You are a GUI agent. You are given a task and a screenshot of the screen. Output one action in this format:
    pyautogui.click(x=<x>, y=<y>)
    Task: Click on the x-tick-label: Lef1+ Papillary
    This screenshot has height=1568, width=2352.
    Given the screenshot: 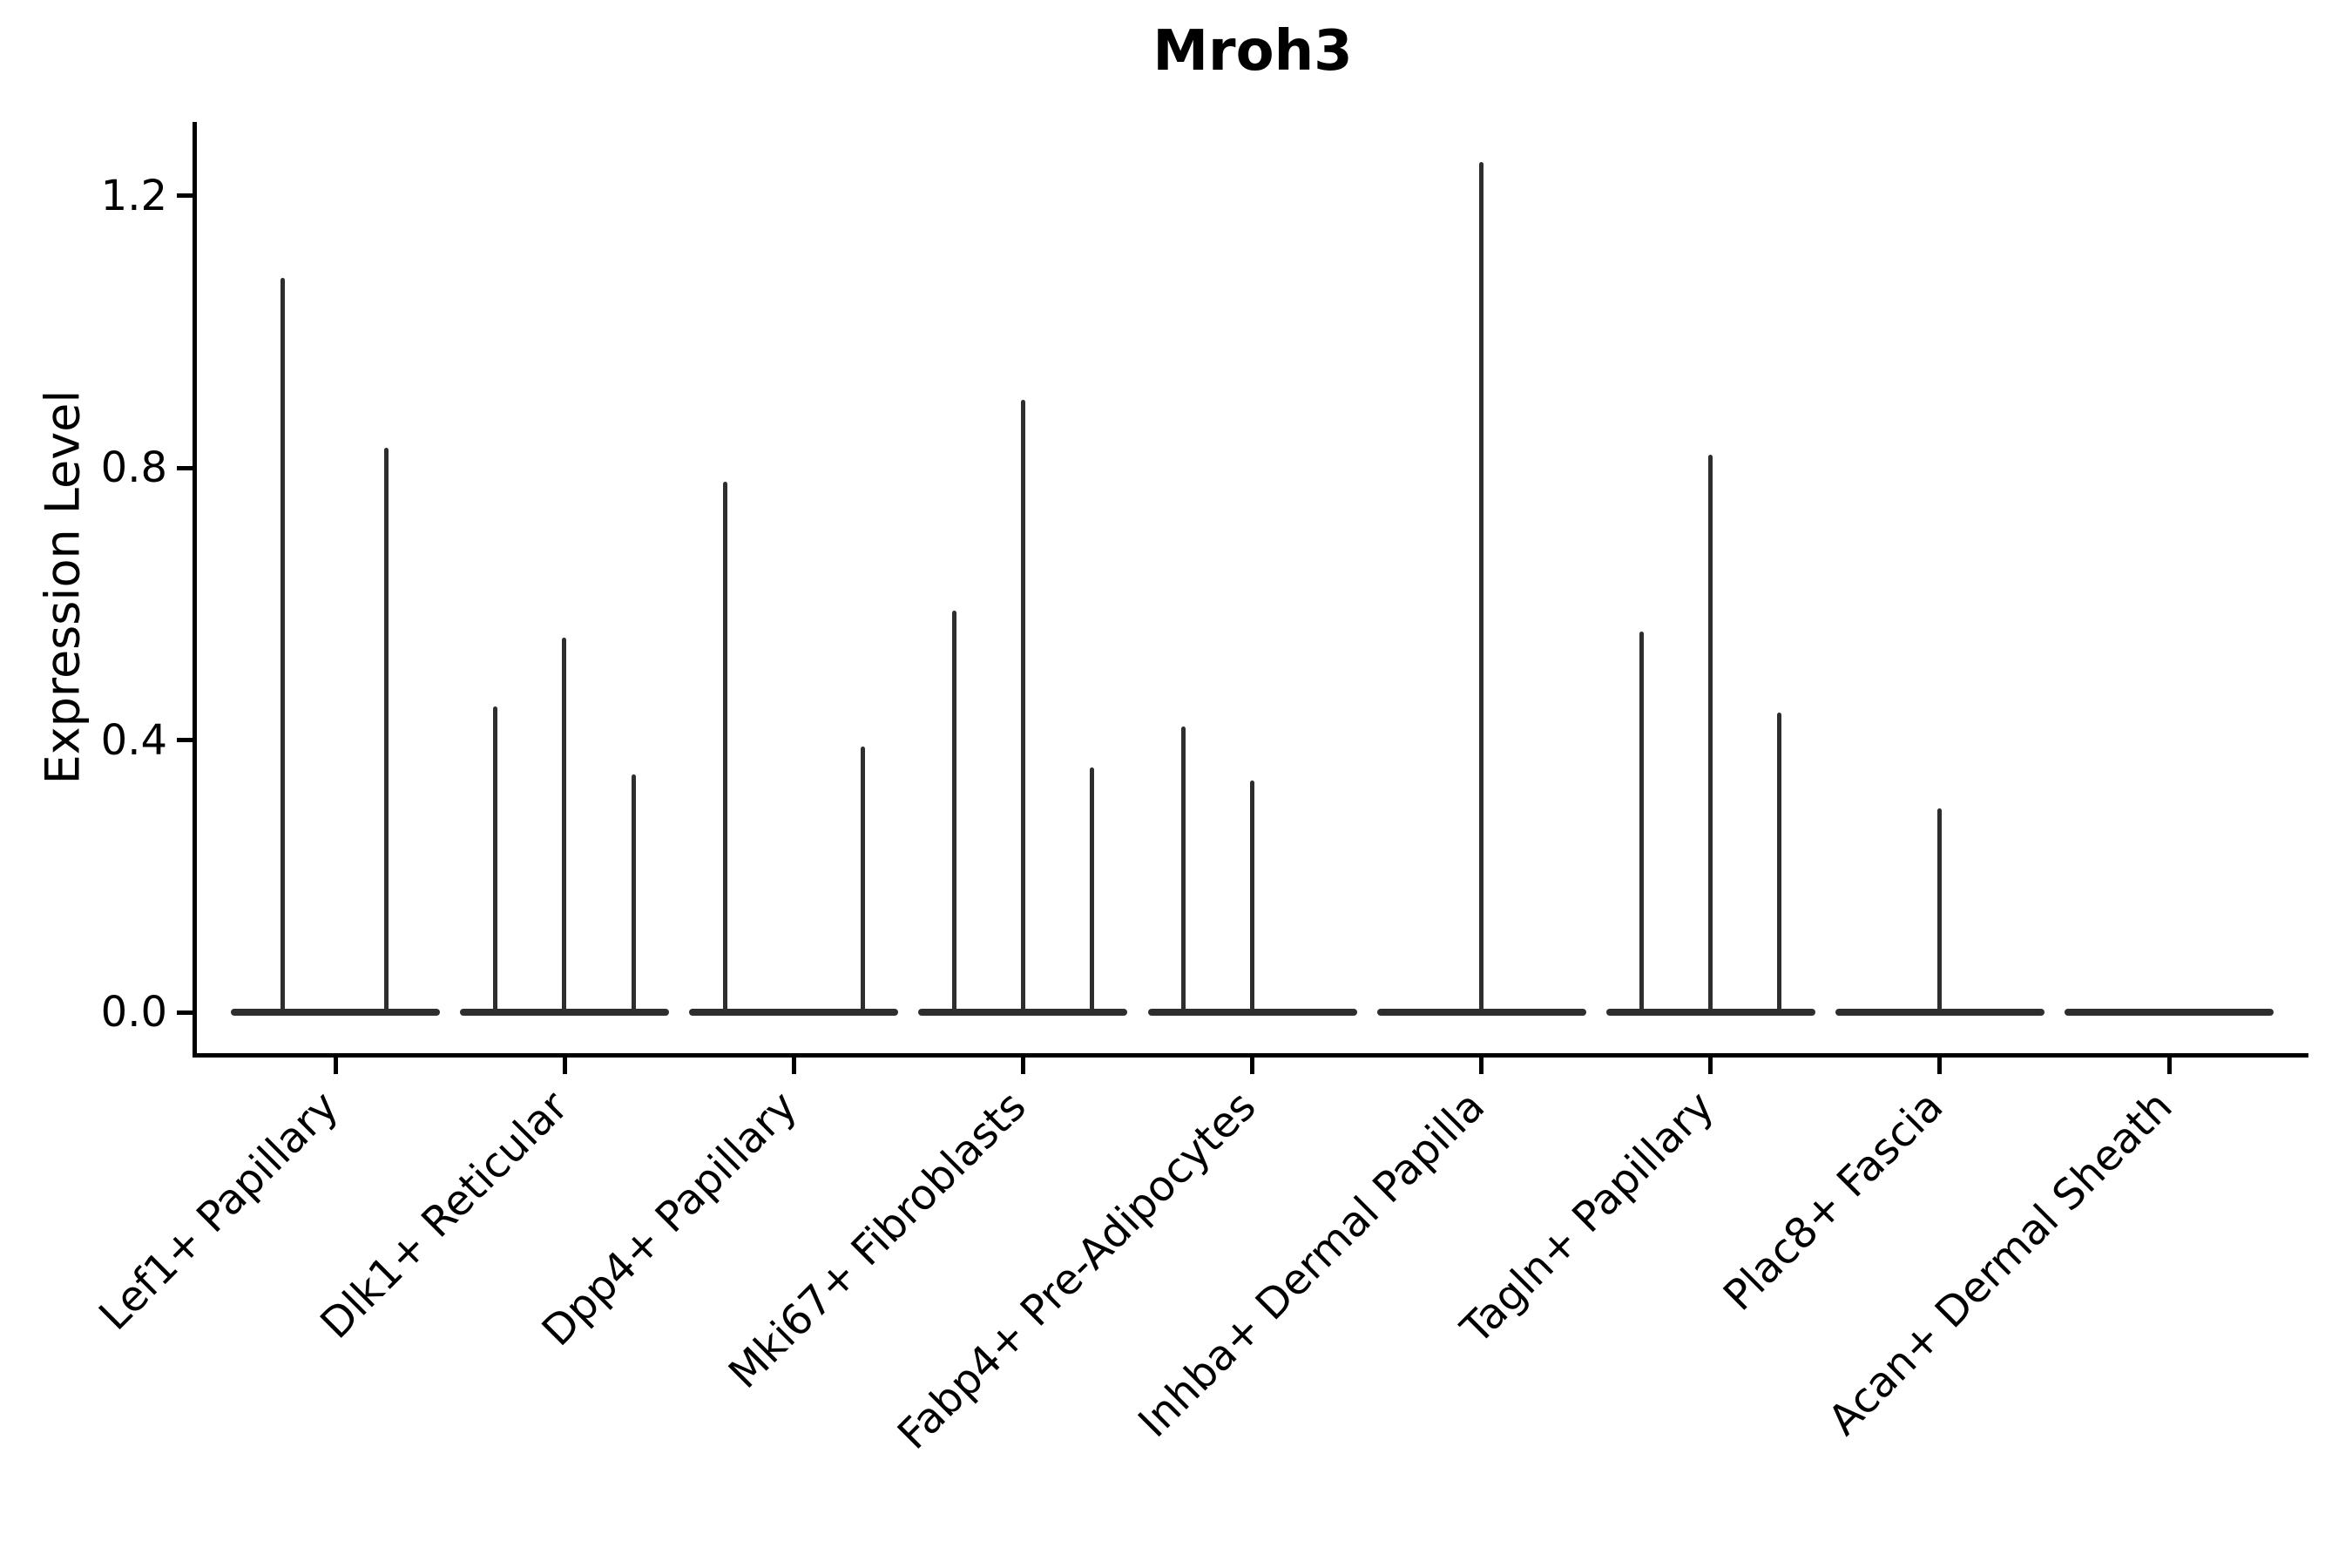 What is the action you would take?
    pyautogui.click(x=219, y=1211)
    